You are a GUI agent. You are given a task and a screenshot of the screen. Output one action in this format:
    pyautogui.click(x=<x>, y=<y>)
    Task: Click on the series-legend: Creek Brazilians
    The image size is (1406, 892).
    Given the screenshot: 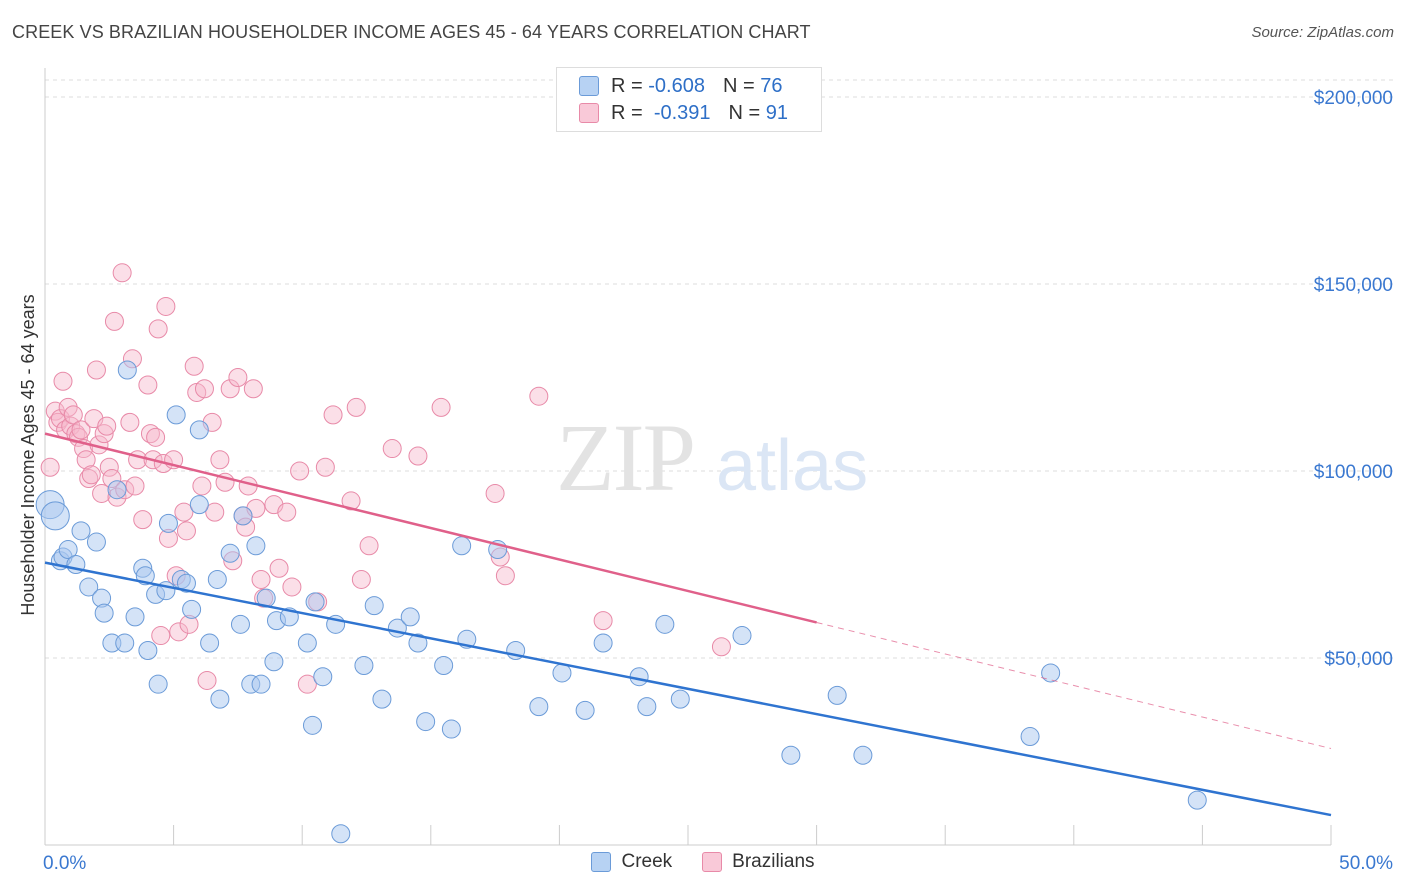 What is the action you would take?
    pyautogui.click(x=703, y=862)
    